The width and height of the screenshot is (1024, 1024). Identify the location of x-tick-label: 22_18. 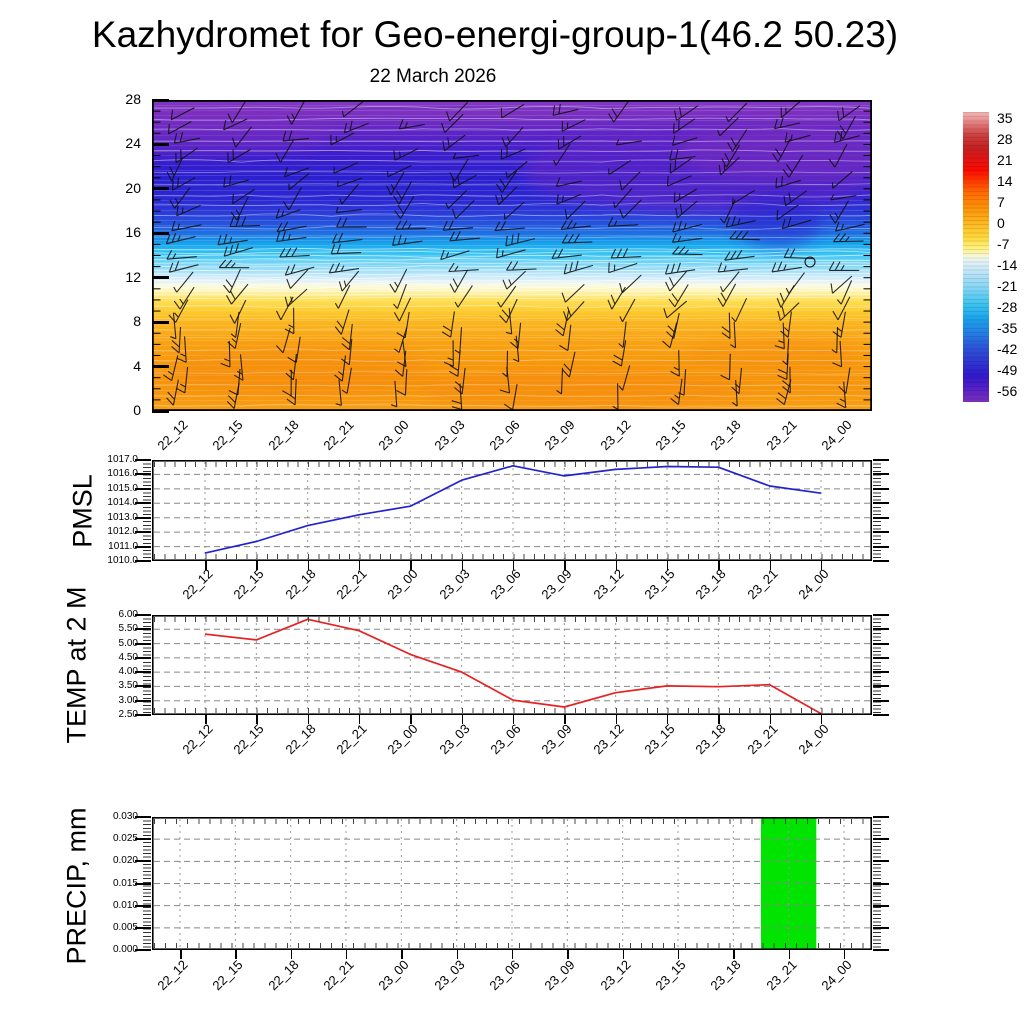
(300, 739).